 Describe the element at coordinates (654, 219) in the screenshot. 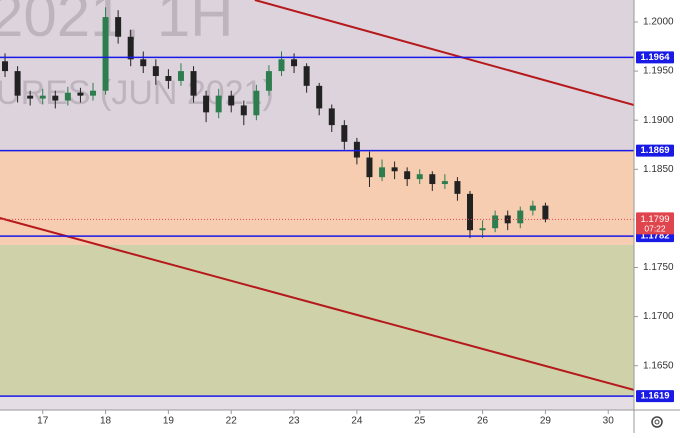

I see `last-price-label: 1.1799` at that location.